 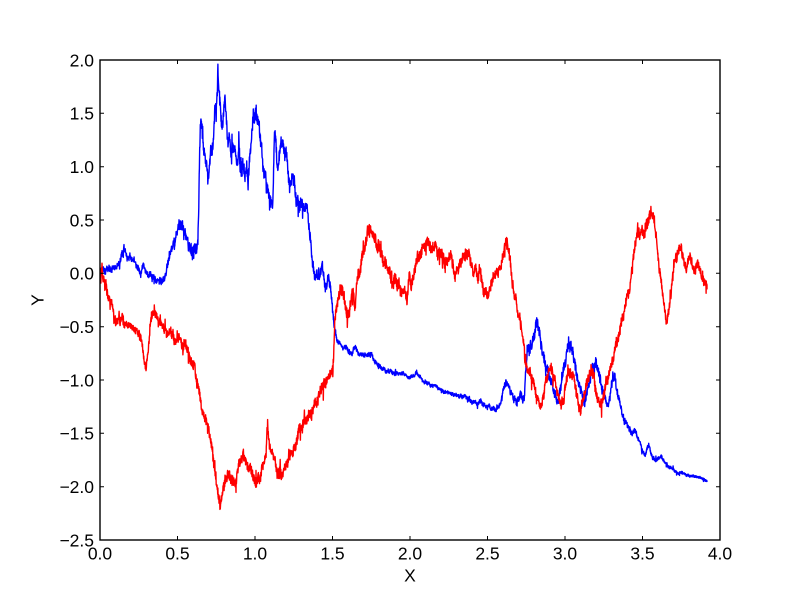 I want to click on svg-text: −1.5, so click(x=76, y=434).